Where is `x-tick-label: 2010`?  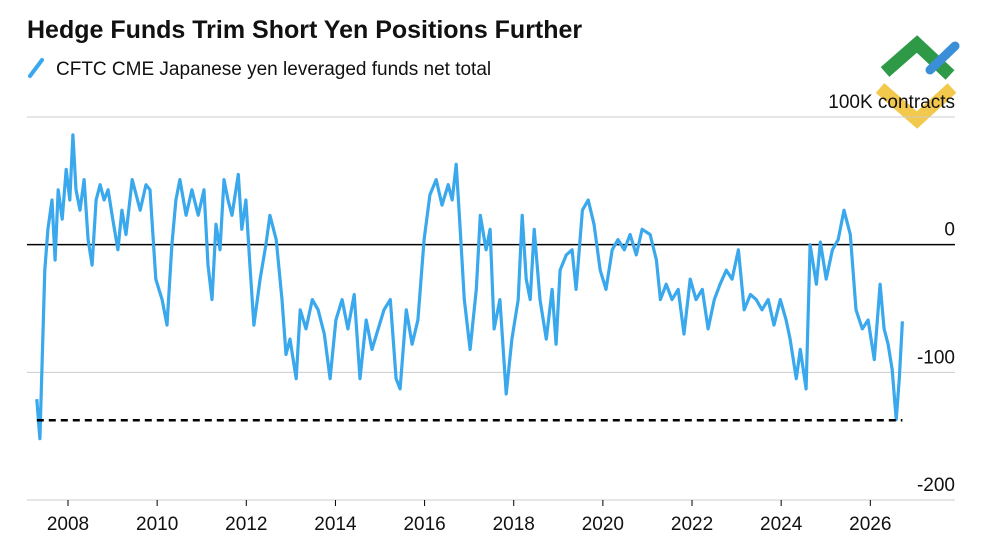
x-tick-label: 2010 is located at coordinates (157, 524).